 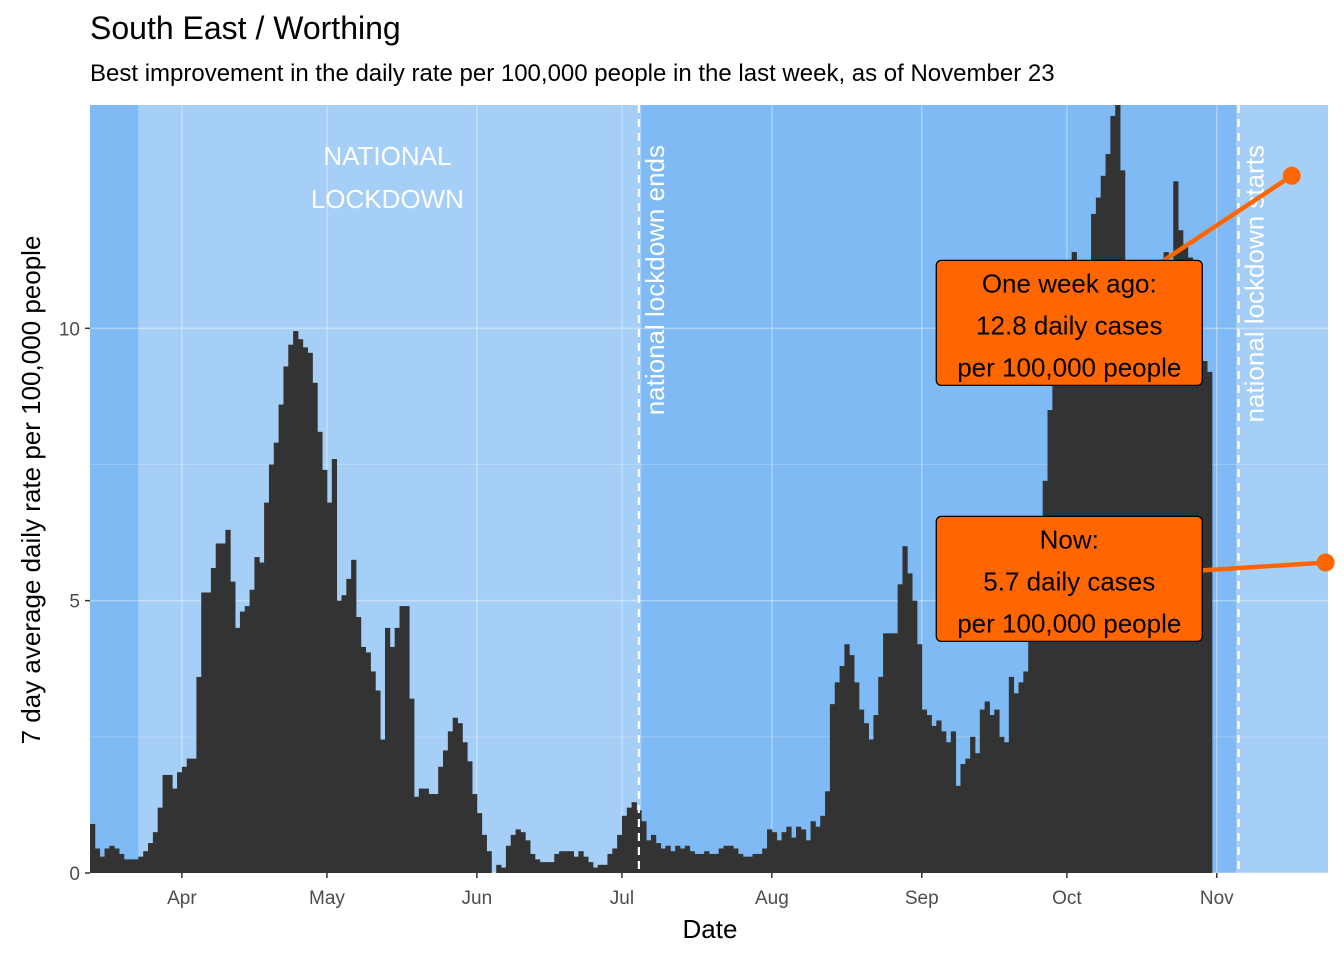 I want to click on callout-text: 5.7 daily cases, so click(x=1069, y=581).